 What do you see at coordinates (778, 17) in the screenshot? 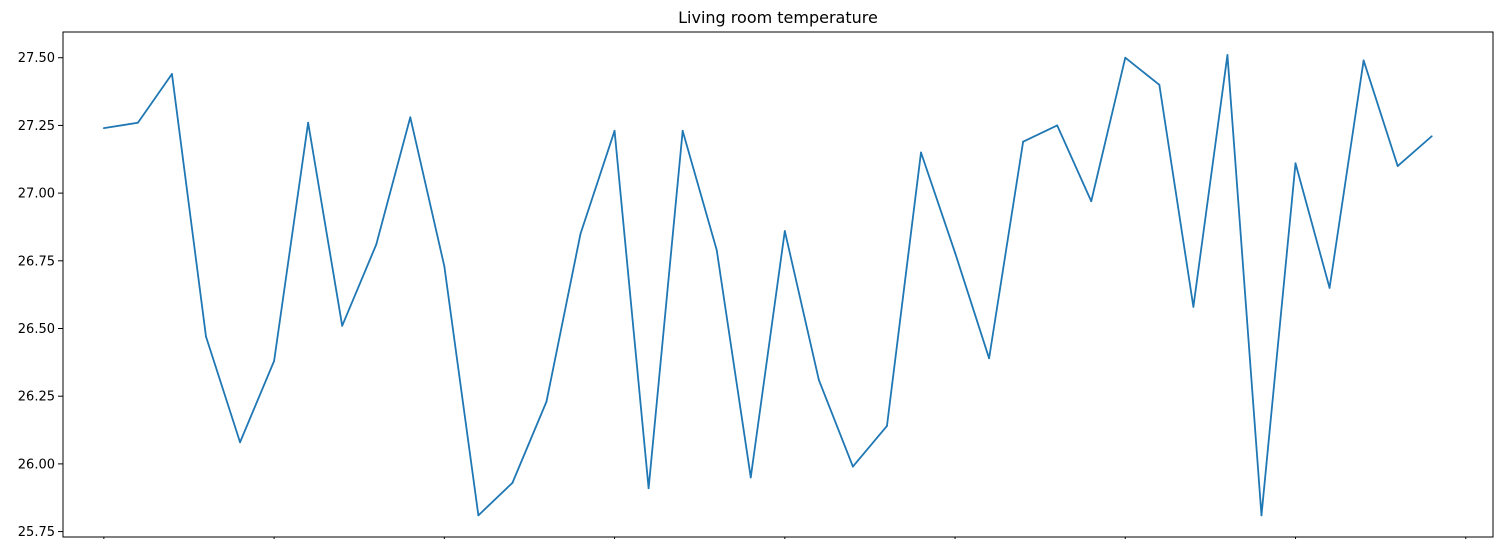
I see `chart-title: Living room temperature` at bounding box center [778, 17].